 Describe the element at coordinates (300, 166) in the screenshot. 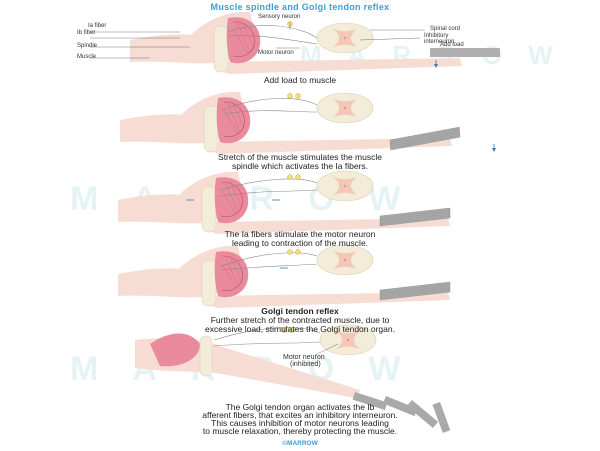

I see `caption-panel-2-line-2: spindle which activates the Ia fibers.` at that location.